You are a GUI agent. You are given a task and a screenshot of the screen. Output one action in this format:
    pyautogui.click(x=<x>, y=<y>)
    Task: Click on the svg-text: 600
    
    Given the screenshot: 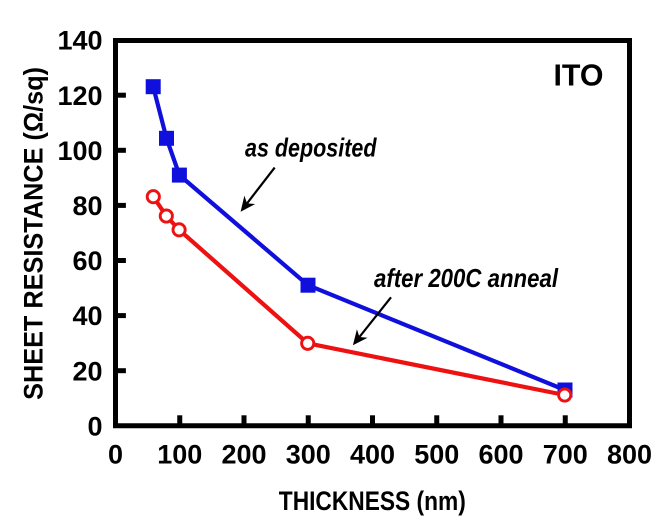 What is the action you would take?
    pyautogui.click(x=500, y=455)
    